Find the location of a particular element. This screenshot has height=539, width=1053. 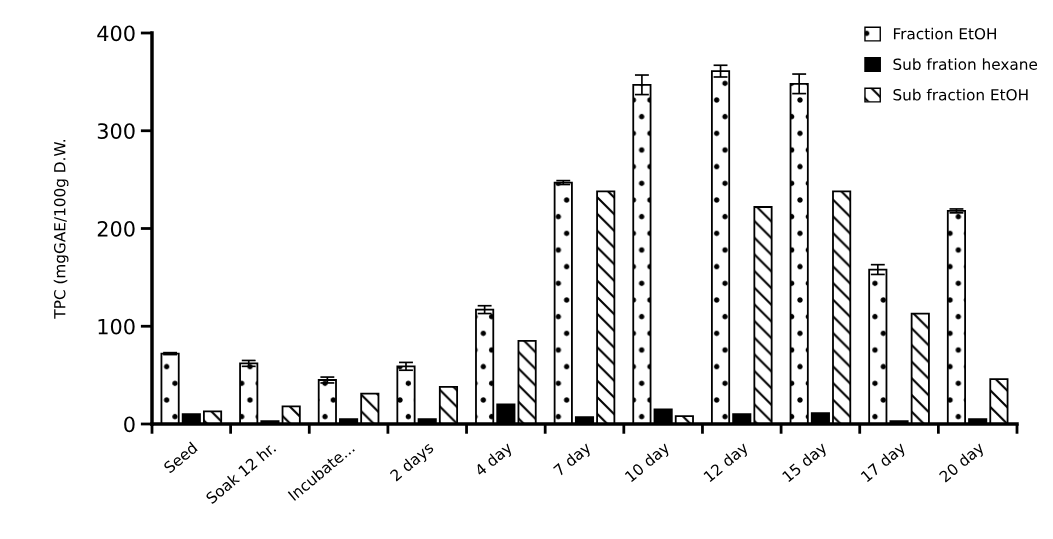

x-tick-label: 4 day is located at coordinates (494, 459).